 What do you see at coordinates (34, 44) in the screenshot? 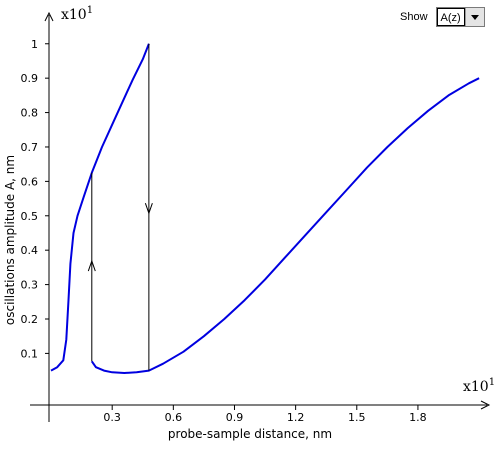
I see `y-tick-label: 1` at bounding box center [34, 44].